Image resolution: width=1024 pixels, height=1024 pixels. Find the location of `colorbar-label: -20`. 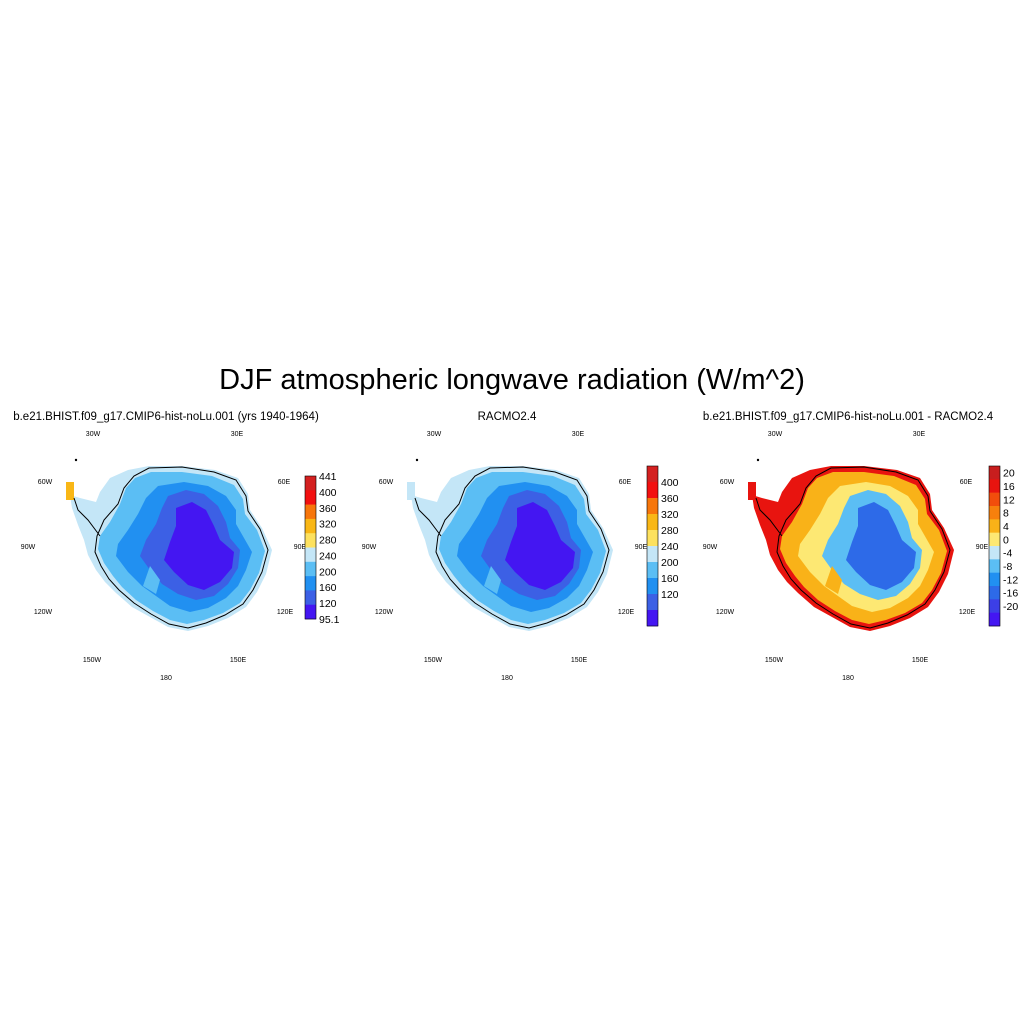

colorbar-label: -20 is located at coordinates (1010, 607).